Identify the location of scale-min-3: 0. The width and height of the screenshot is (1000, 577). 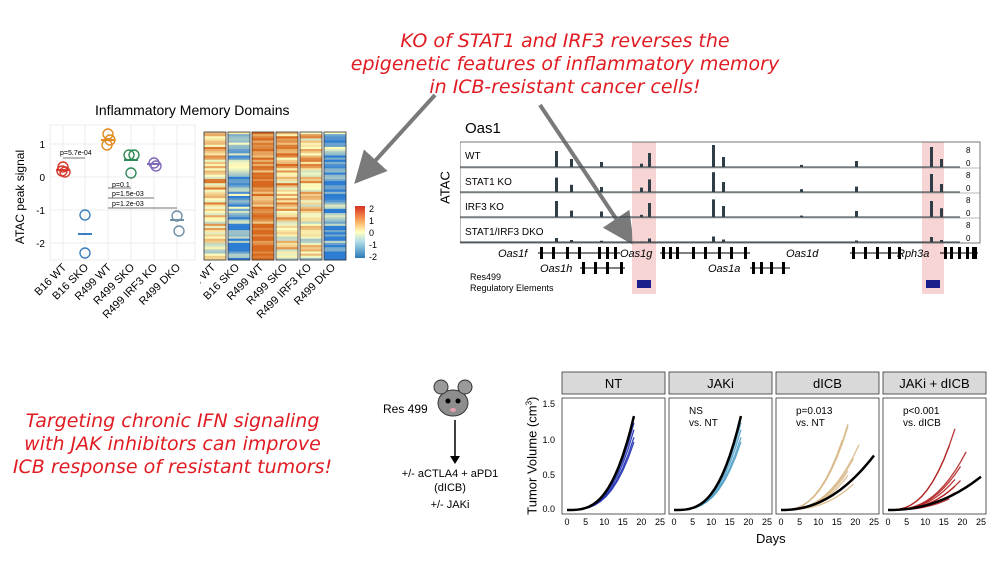
(968, 213).